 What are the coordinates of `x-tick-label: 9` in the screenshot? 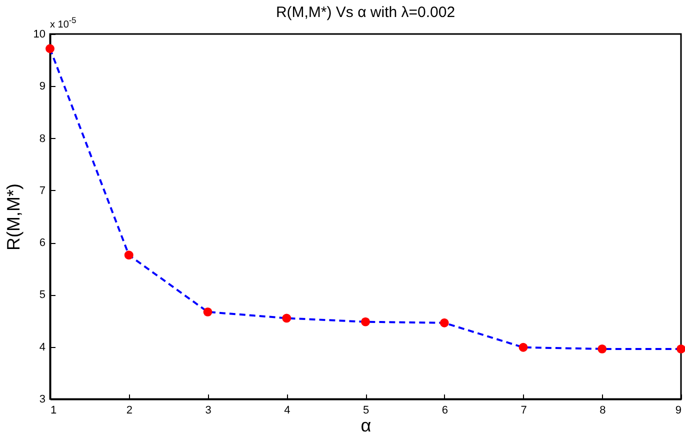 It's located at (678, 410).